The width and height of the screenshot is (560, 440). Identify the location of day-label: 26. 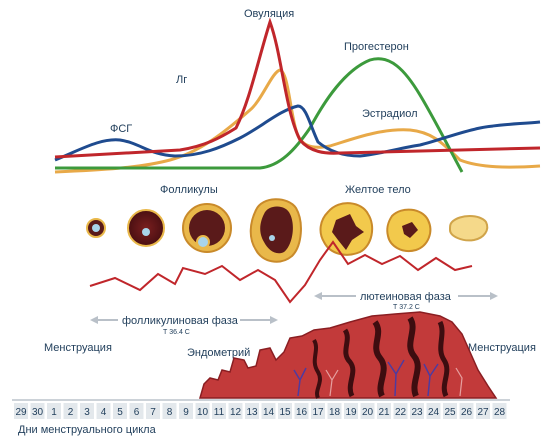
(467, 412).